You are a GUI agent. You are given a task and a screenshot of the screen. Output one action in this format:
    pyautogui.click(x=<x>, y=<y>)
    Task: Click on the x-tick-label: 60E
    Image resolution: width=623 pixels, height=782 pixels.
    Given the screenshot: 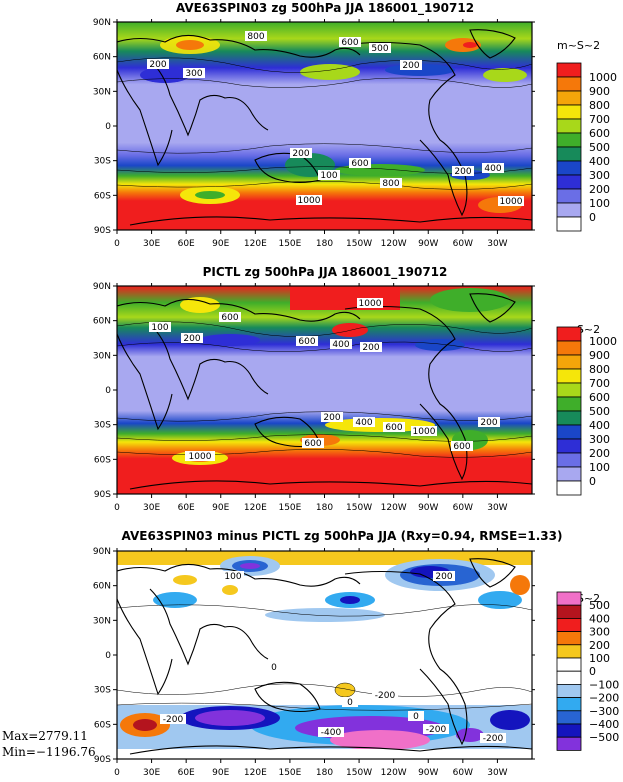 What is the action you would take?
    pyautogui.click(x=186, y=244)
    